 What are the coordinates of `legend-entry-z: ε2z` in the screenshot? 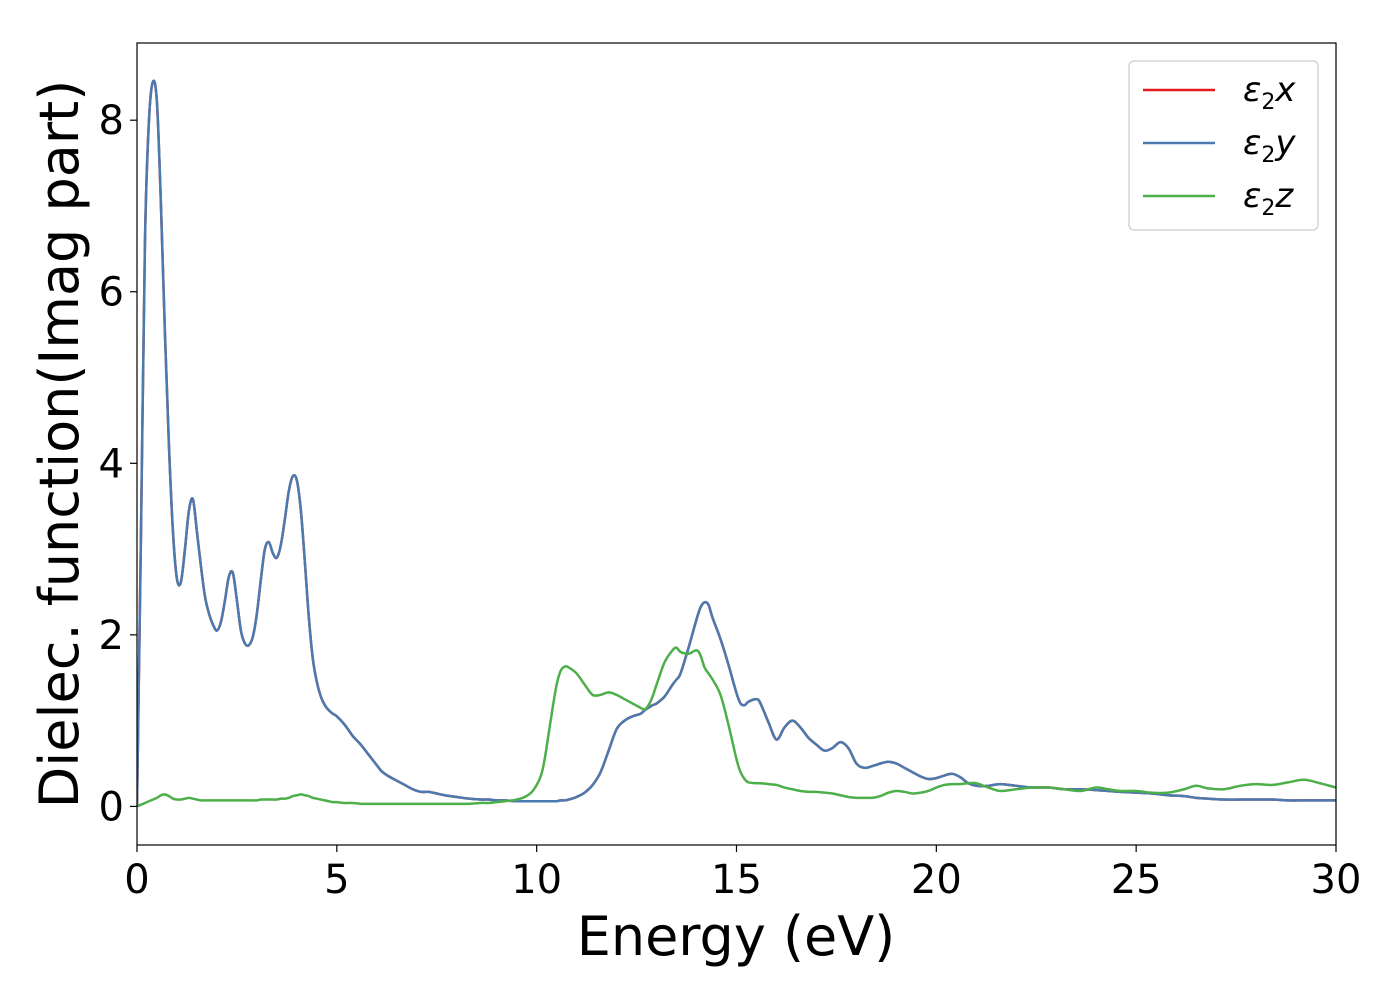 It's located at (1218, 198).